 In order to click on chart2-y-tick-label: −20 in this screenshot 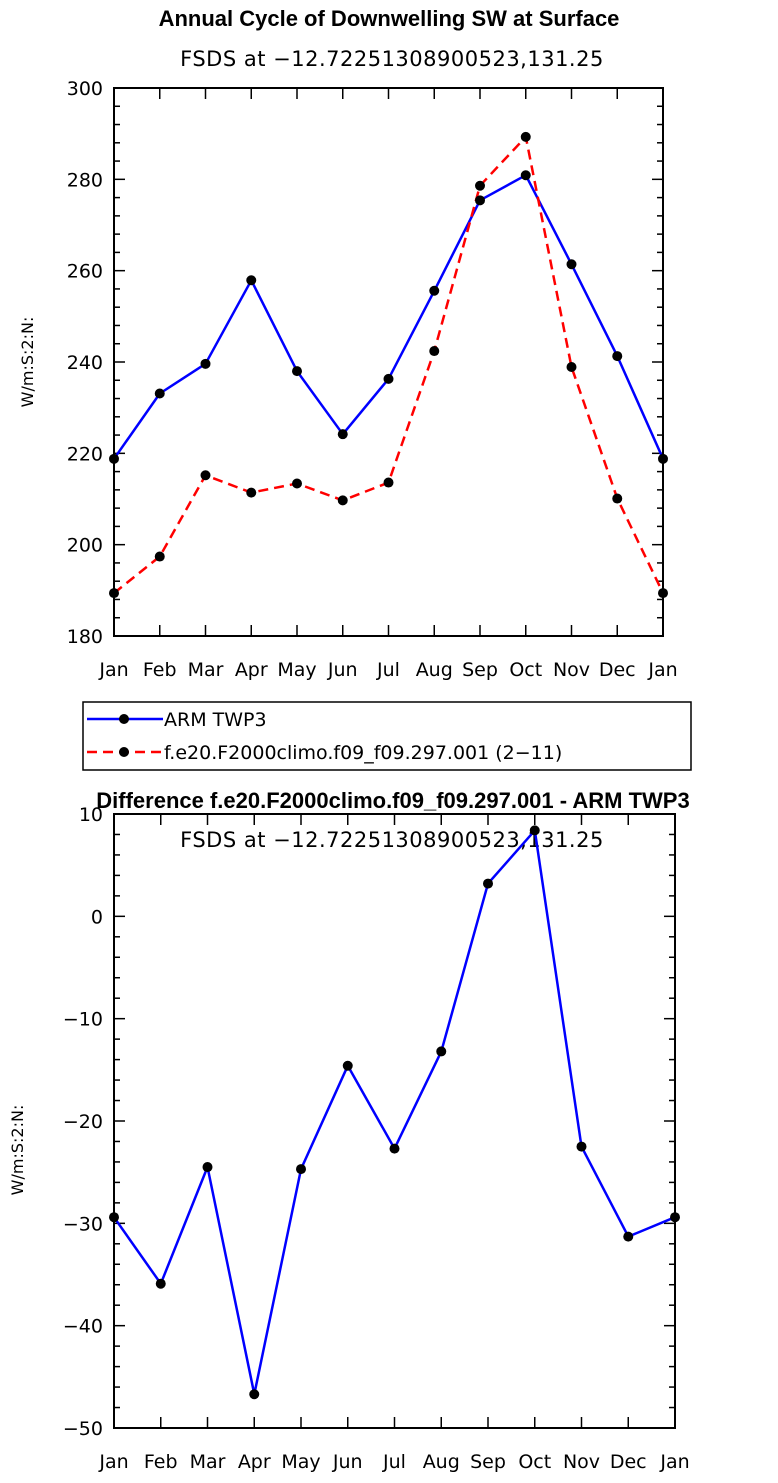, I will do `click(83, 1122)`.